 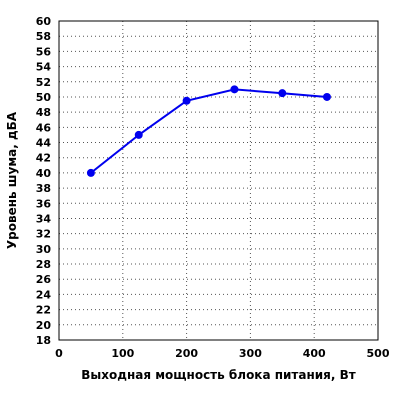 I want to click on y-tick-label: 40, so click(x=44, y=173).